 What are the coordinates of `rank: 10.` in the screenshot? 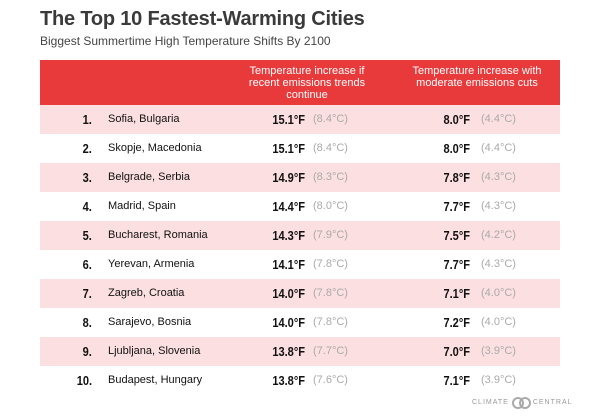 It's located at (84, 380).